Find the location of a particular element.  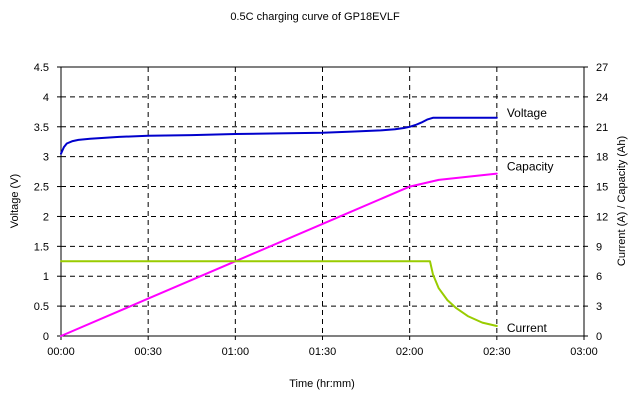

y-right-tick-label: 0 is located at coordinates (599, 337).